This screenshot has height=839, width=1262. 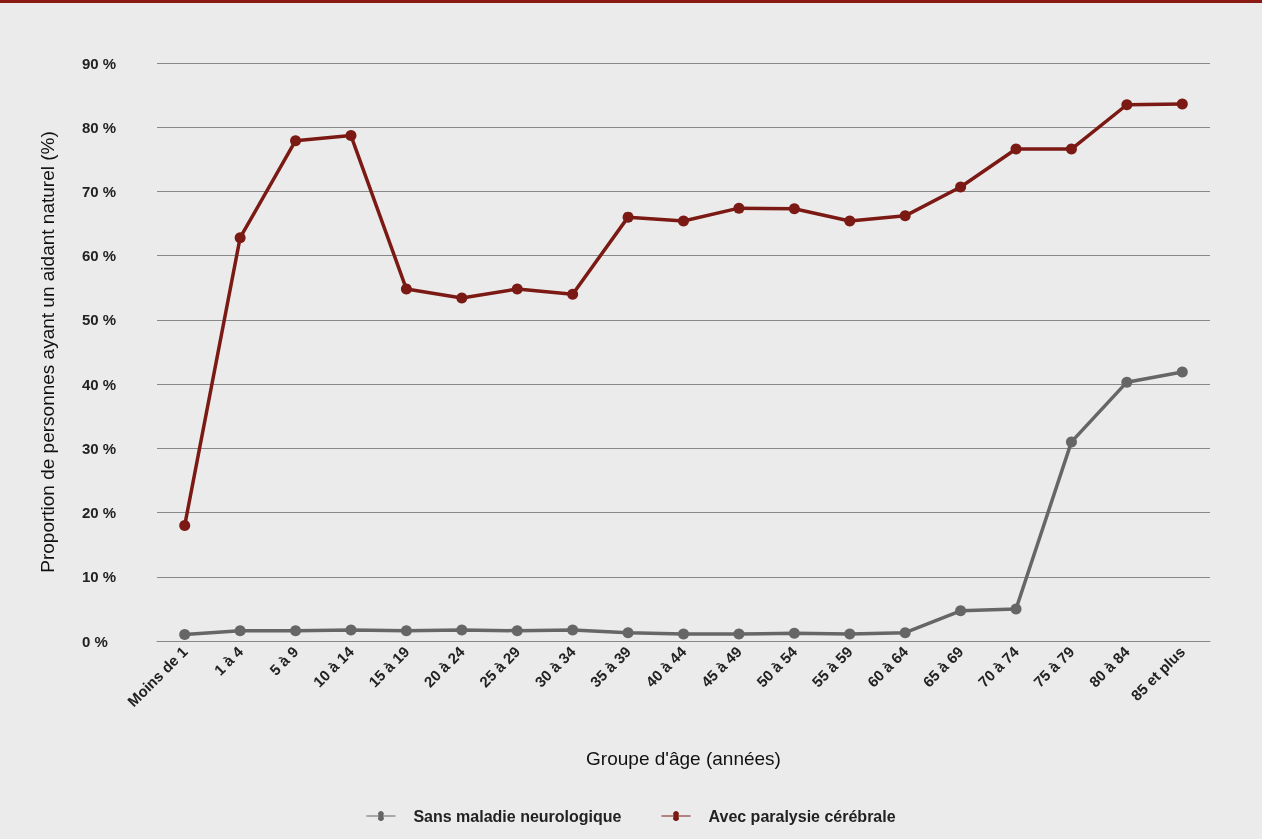 I want to click on y-tick-label: 20 %, so click(x=99, y=513).